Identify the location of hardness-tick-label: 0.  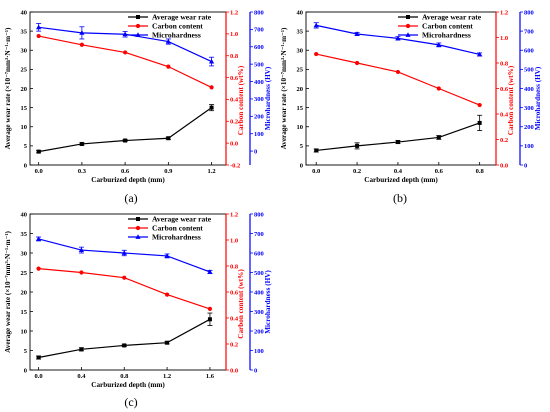
(525, 165).